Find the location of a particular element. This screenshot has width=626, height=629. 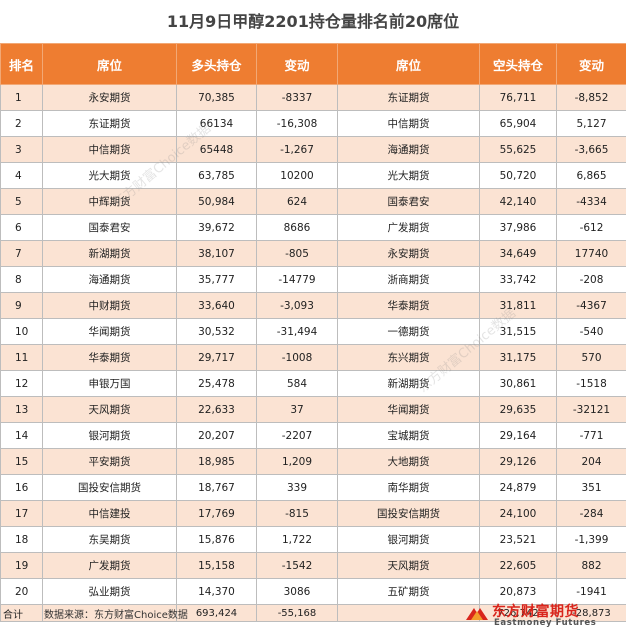

cell-short-change: -612 is located at coordinates (591, 227).